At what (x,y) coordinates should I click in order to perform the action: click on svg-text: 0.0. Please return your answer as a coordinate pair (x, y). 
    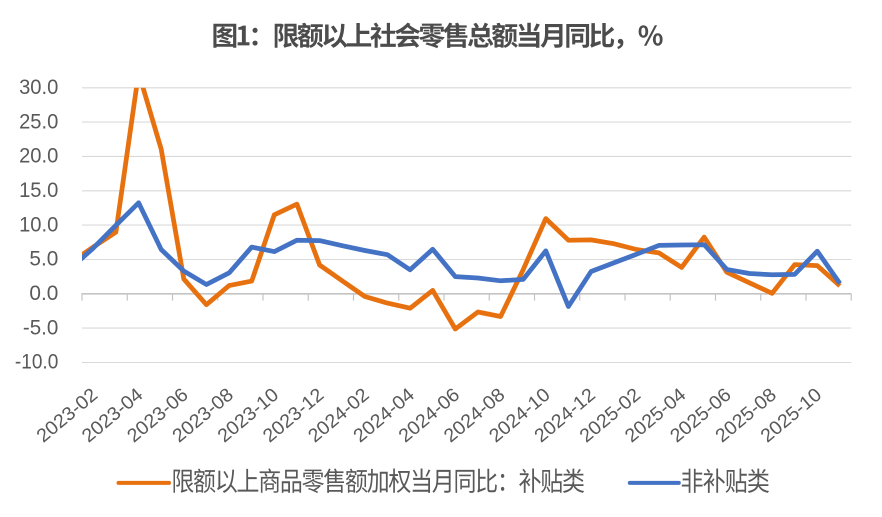
    Looking at the image, I should click on (43, 293).